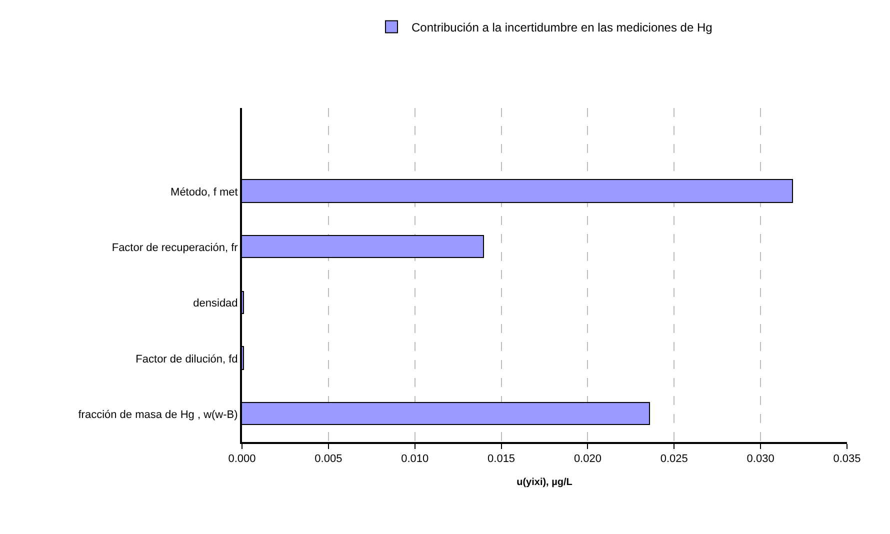 The height and width of the screenshot is (534, 890). What do you see at coordinates (215, 304) in the screenshot?
I see `y-tick-label: densidad` at bounding box center [215, 304].